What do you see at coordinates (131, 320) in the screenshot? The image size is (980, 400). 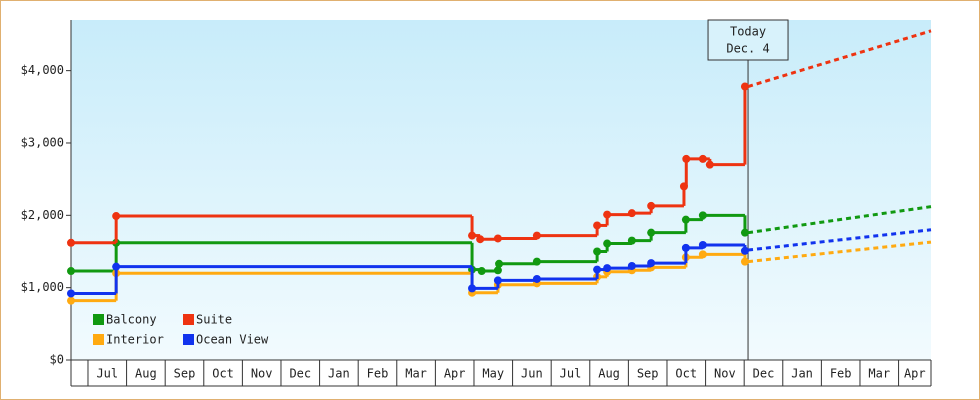 I see `legend-label: Balcony` at bounding box center [131, 320].